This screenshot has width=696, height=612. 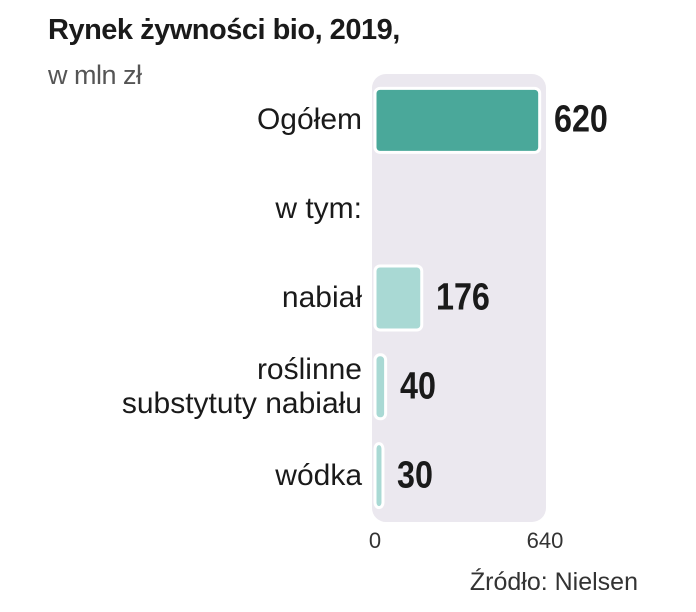 I want to click on y-tick-label: roślinne substytuty nabiału, so click(x=241, y=386).